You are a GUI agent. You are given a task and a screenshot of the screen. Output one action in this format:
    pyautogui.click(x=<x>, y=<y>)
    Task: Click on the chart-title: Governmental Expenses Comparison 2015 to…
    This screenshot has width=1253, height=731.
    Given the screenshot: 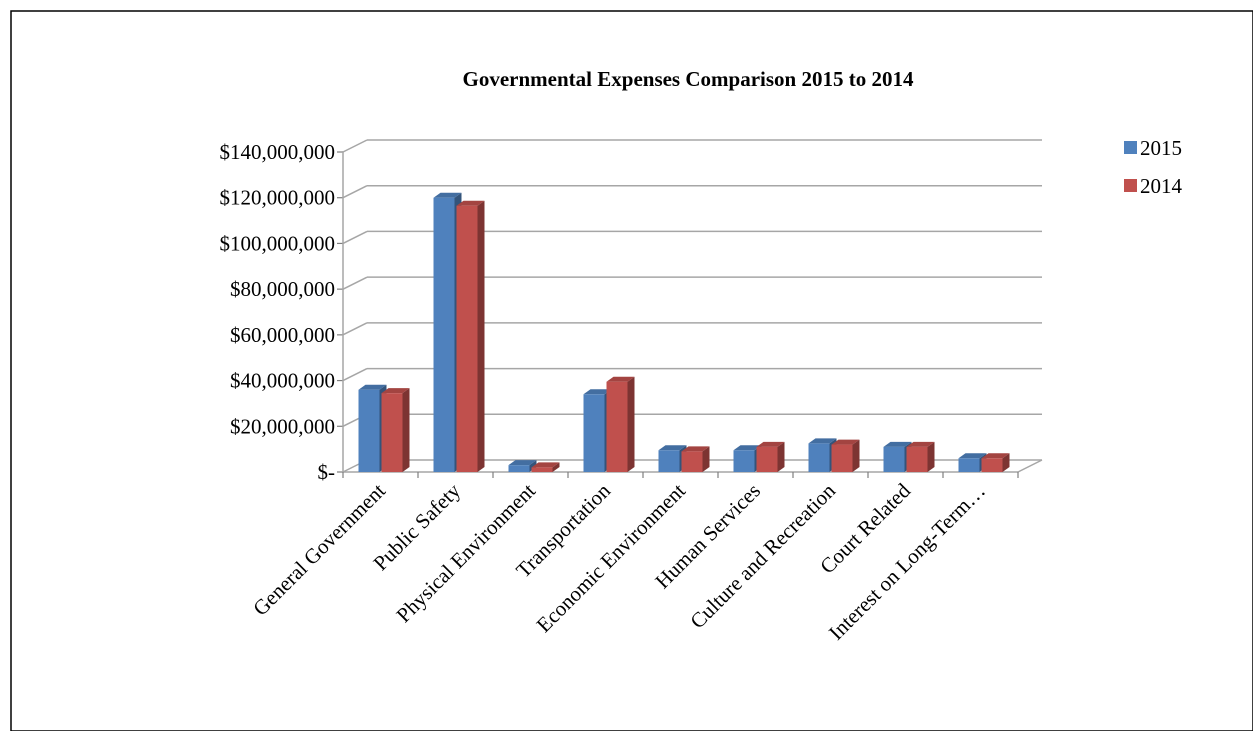 What is the action you would take?
    pyautogui.click(x=688, y=79)
    